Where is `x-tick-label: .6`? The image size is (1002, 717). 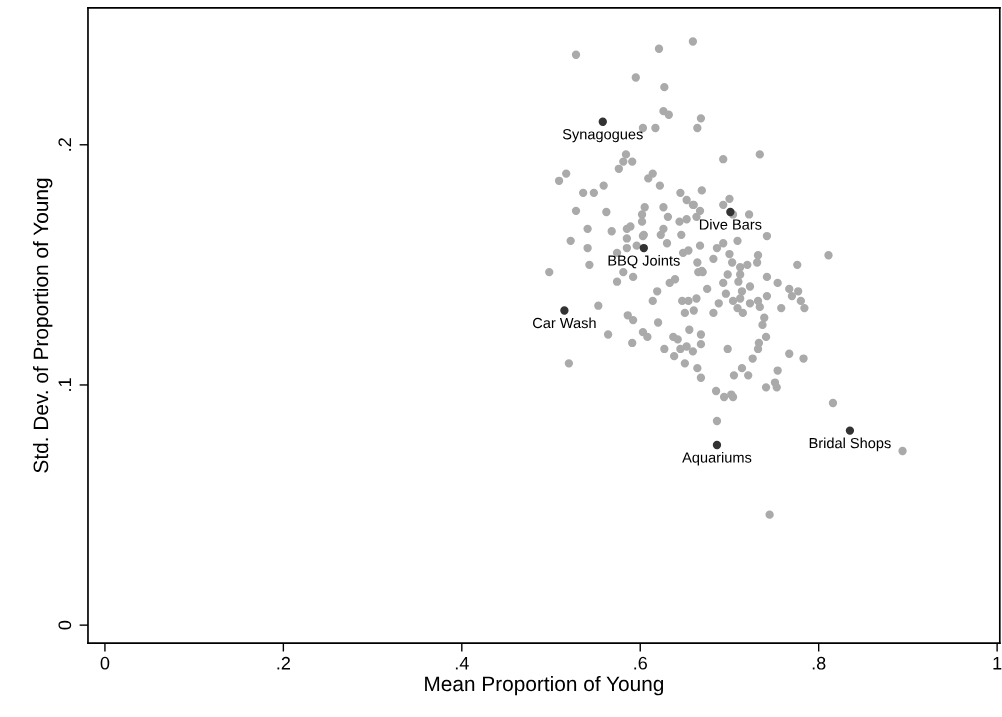 x-tick-label: .6 is located at coordinates (640, 663).